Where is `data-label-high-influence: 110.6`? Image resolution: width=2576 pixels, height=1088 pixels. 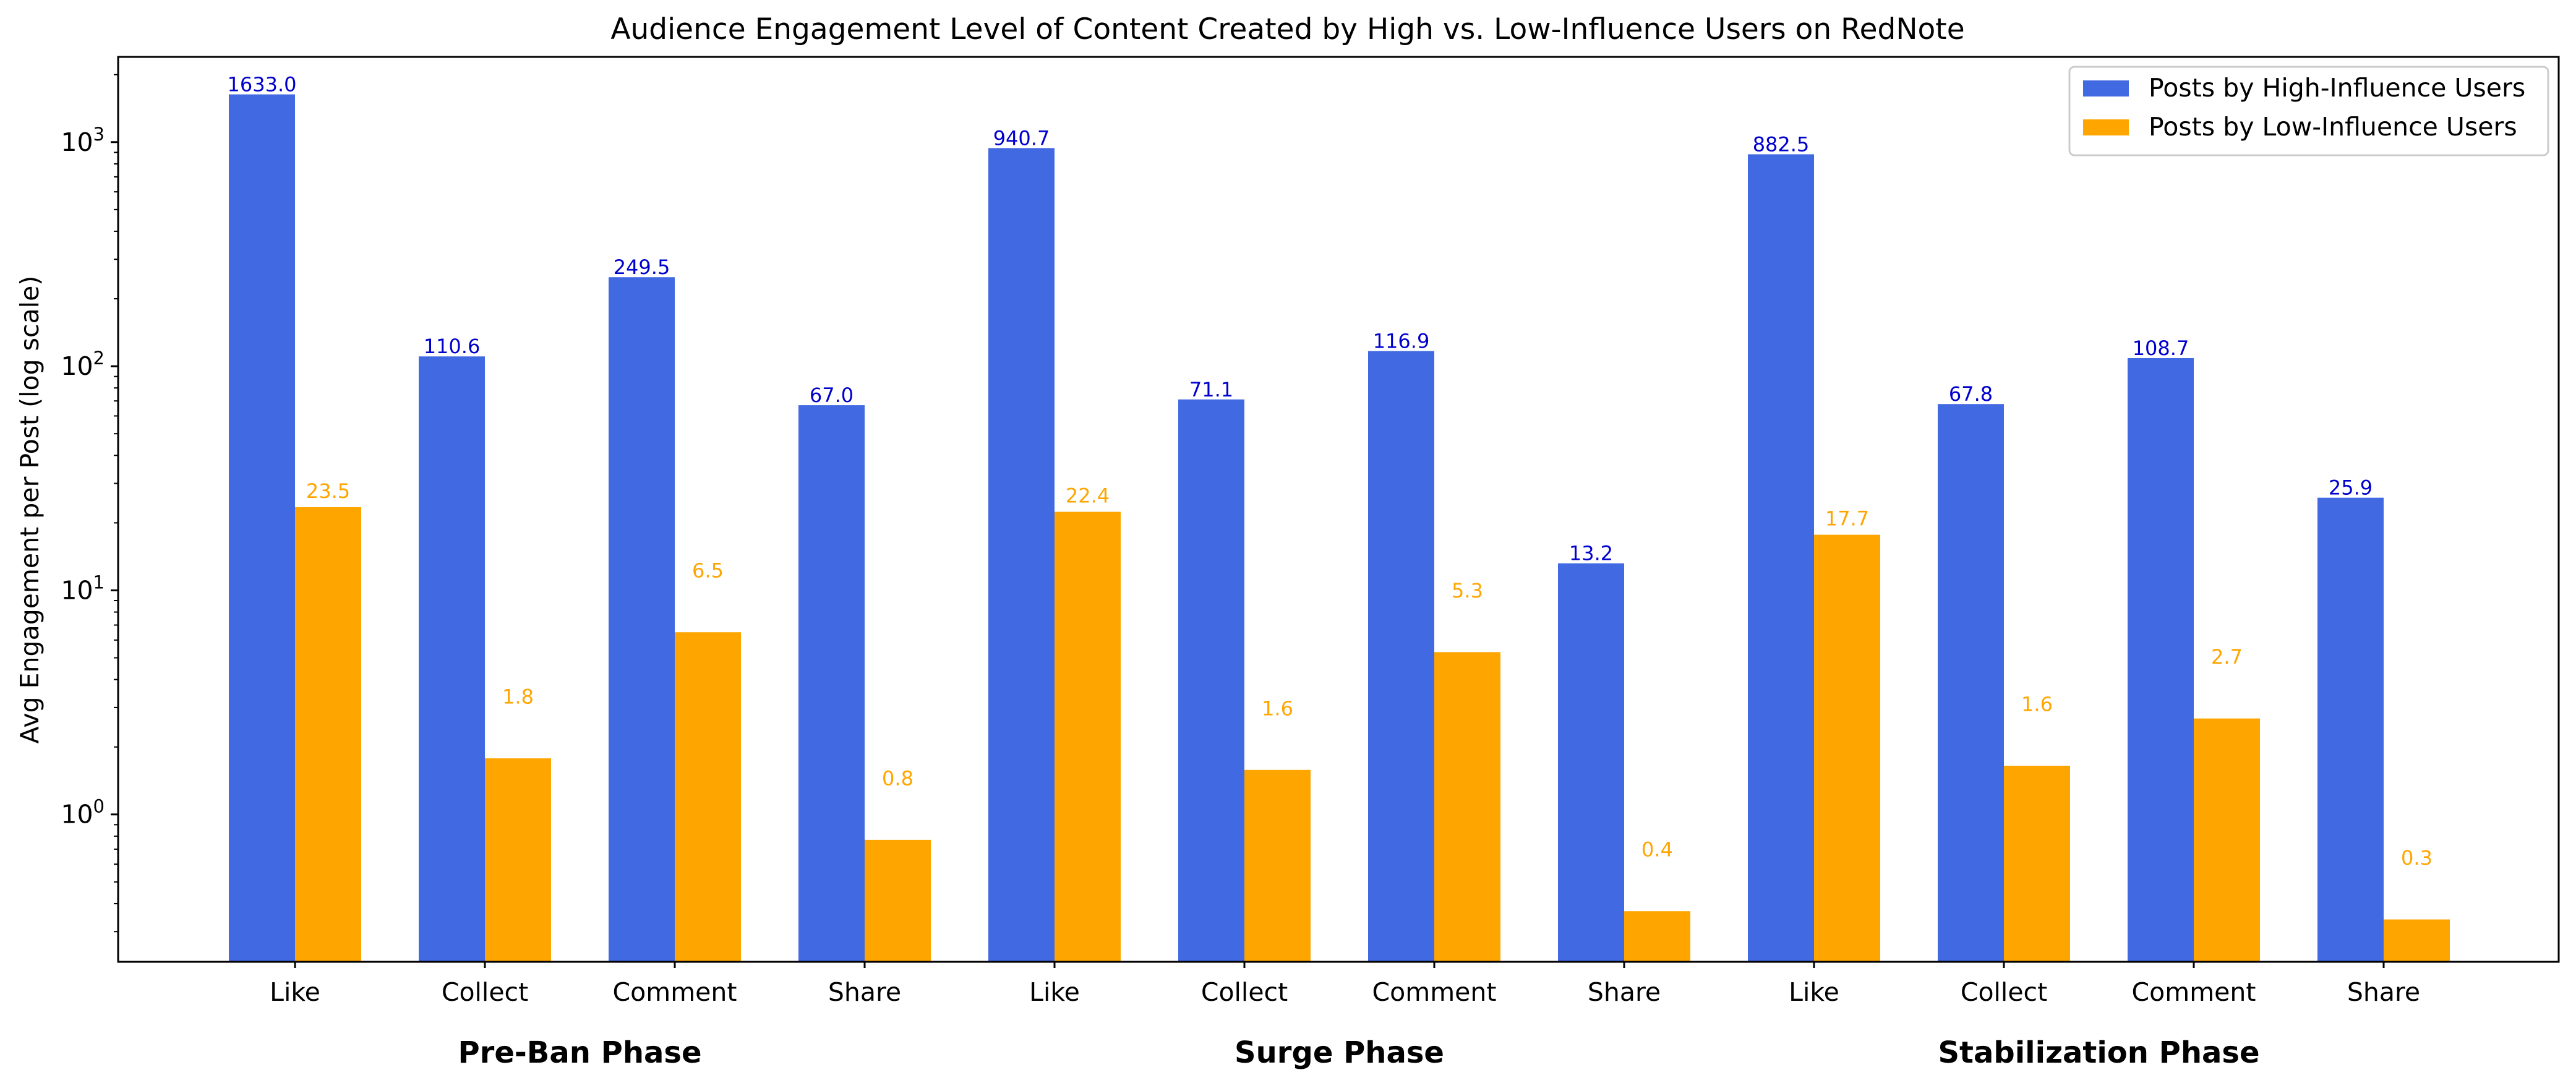 data-label-high-influence: 110.6 is located at coordinates (453, 346).